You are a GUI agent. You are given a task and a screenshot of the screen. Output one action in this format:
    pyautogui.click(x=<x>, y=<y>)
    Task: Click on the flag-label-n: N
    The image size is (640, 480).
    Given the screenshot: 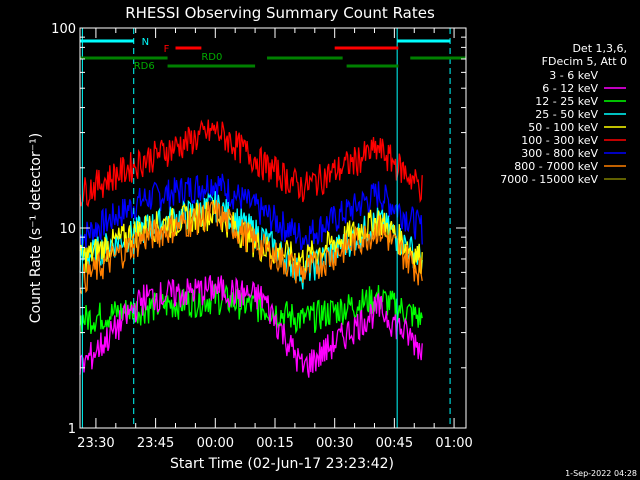 What is the action you would take?
    pyautogui.click(x=145, y=42)
    